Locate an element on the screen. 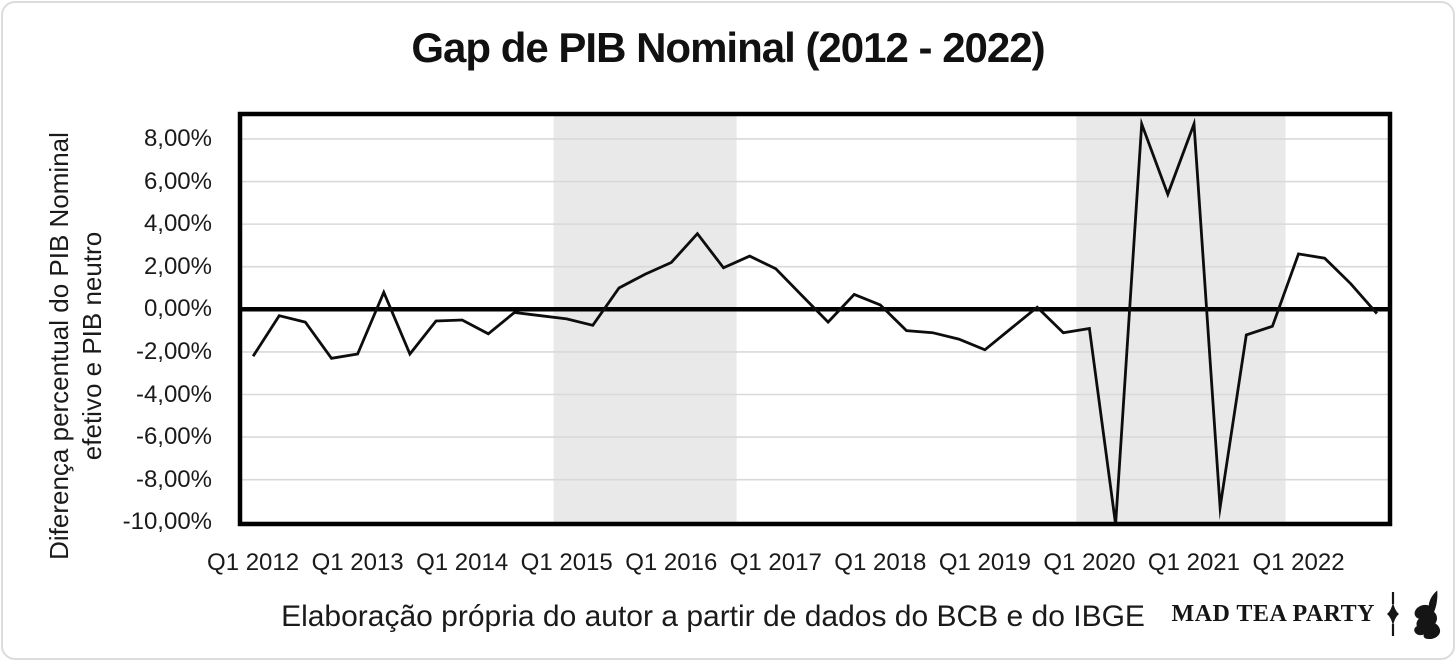 This screenshot has height=661, width=1456. brand-logo-text: MAD TEA PARTY is located at coordinates (1273, 613).